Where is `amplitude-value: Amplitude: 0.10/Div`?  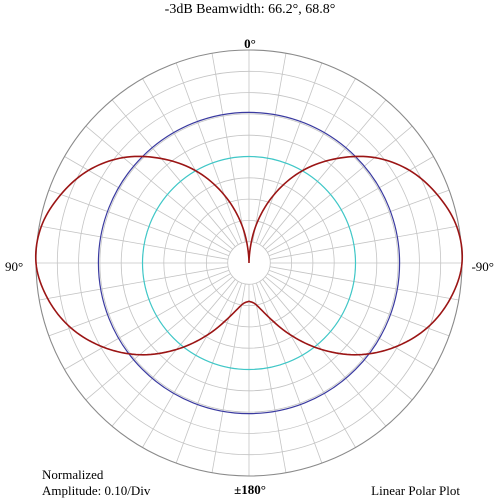 amplitude-value: Amplitude: 0.10/Div is located at coordinates (96, 490).